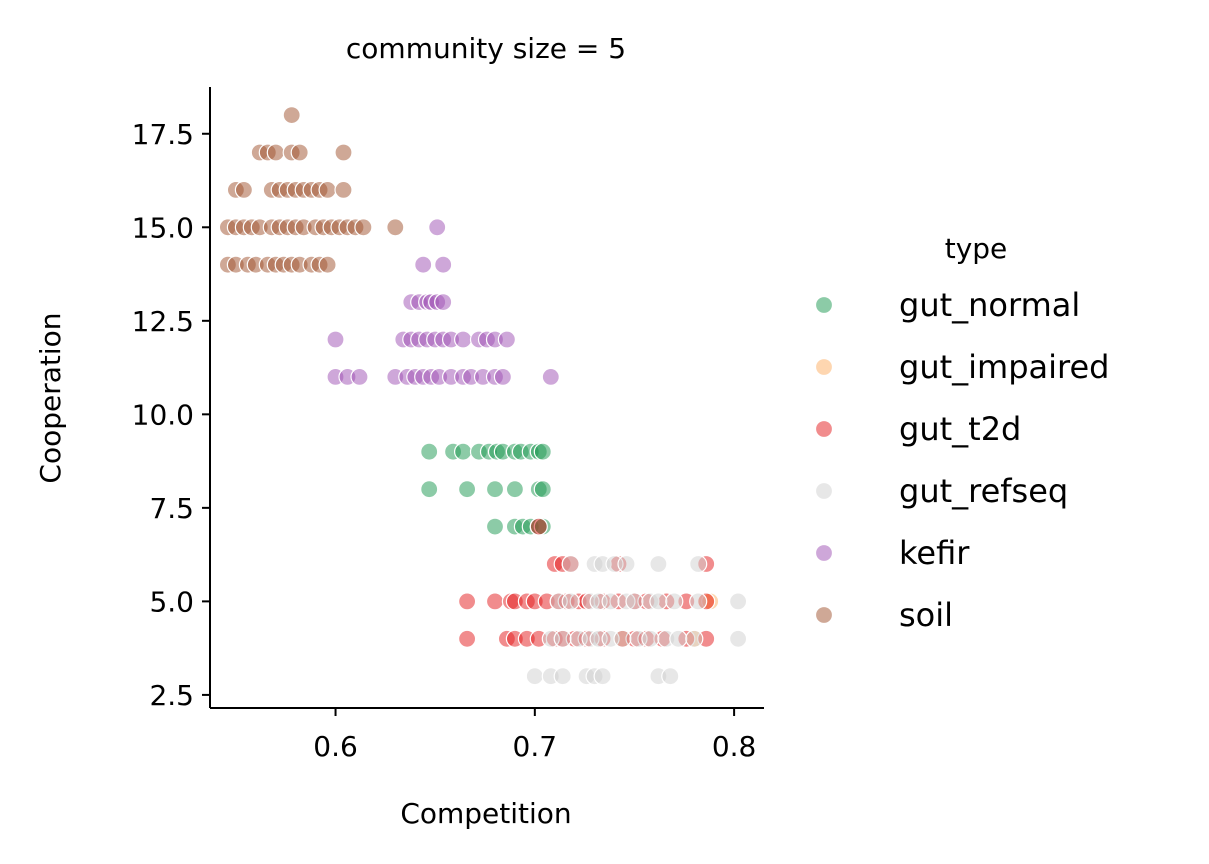  I want to click on legend-marker-gut_t2d, so click(824, 429).